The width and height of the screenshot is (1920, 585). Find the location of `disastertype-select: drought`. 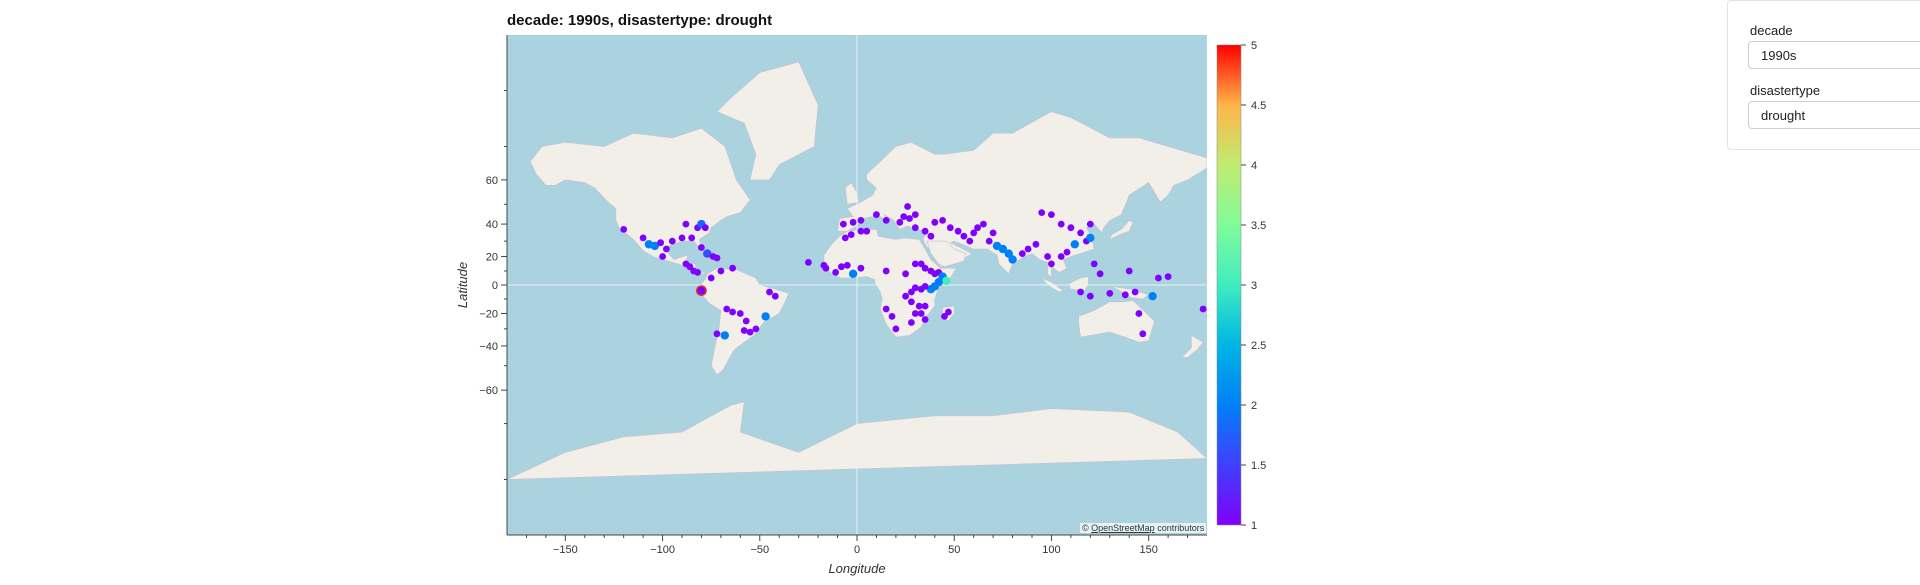

disastertype-select: drought is located at coordinates (1834, 115).